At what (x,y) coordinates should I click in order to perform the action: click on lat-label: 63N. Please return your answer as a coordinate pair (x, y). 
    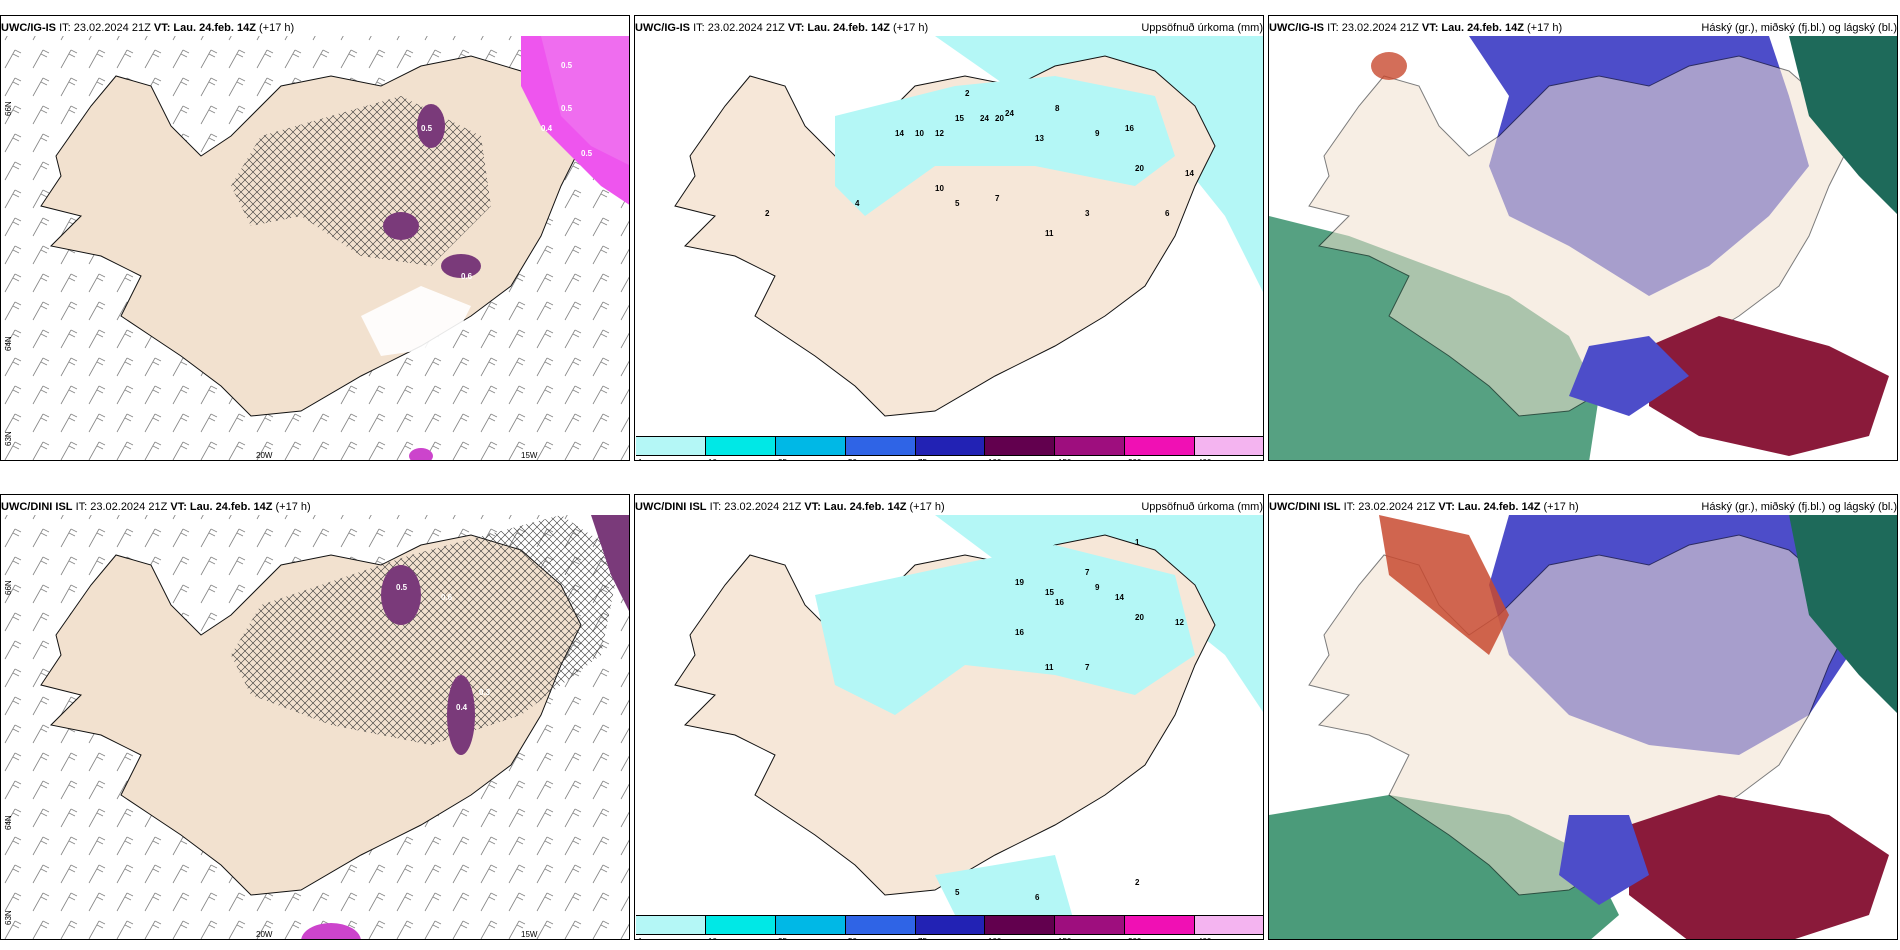
    Looking at the image, I should click on (8, 438).